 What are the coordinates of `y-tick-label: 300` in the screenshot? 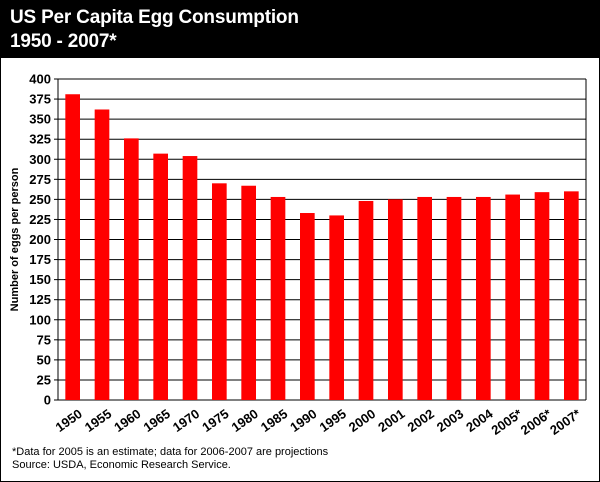 It's located at (40, 159).